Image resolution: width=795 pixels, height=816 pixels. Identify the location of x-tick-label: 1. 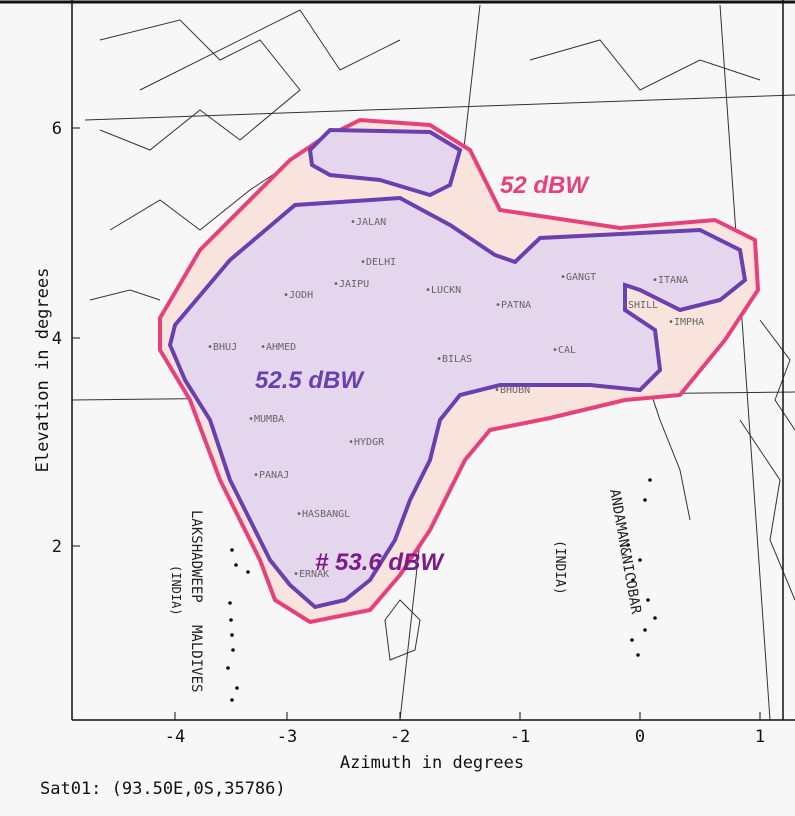
(760, 737).